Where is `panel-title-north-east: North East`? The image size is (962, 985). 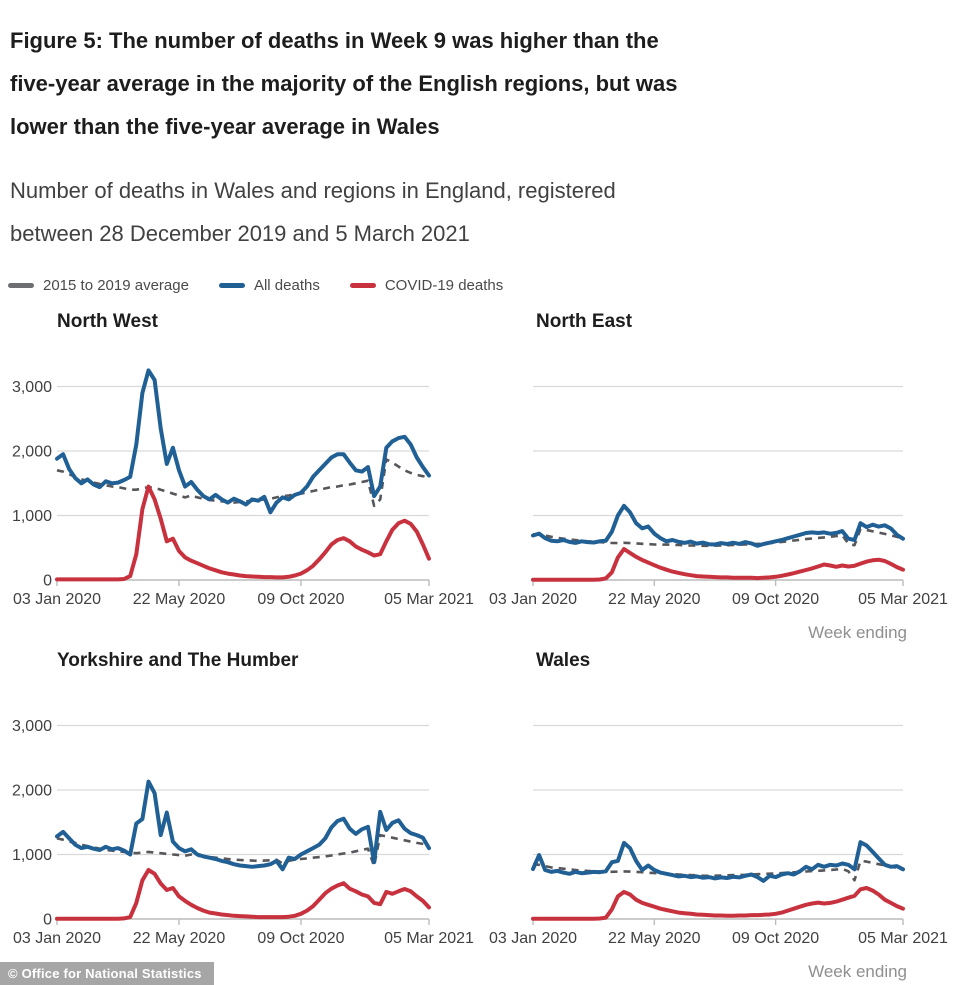 panel-title-north-east: North East is located at coordinates (584, 321).